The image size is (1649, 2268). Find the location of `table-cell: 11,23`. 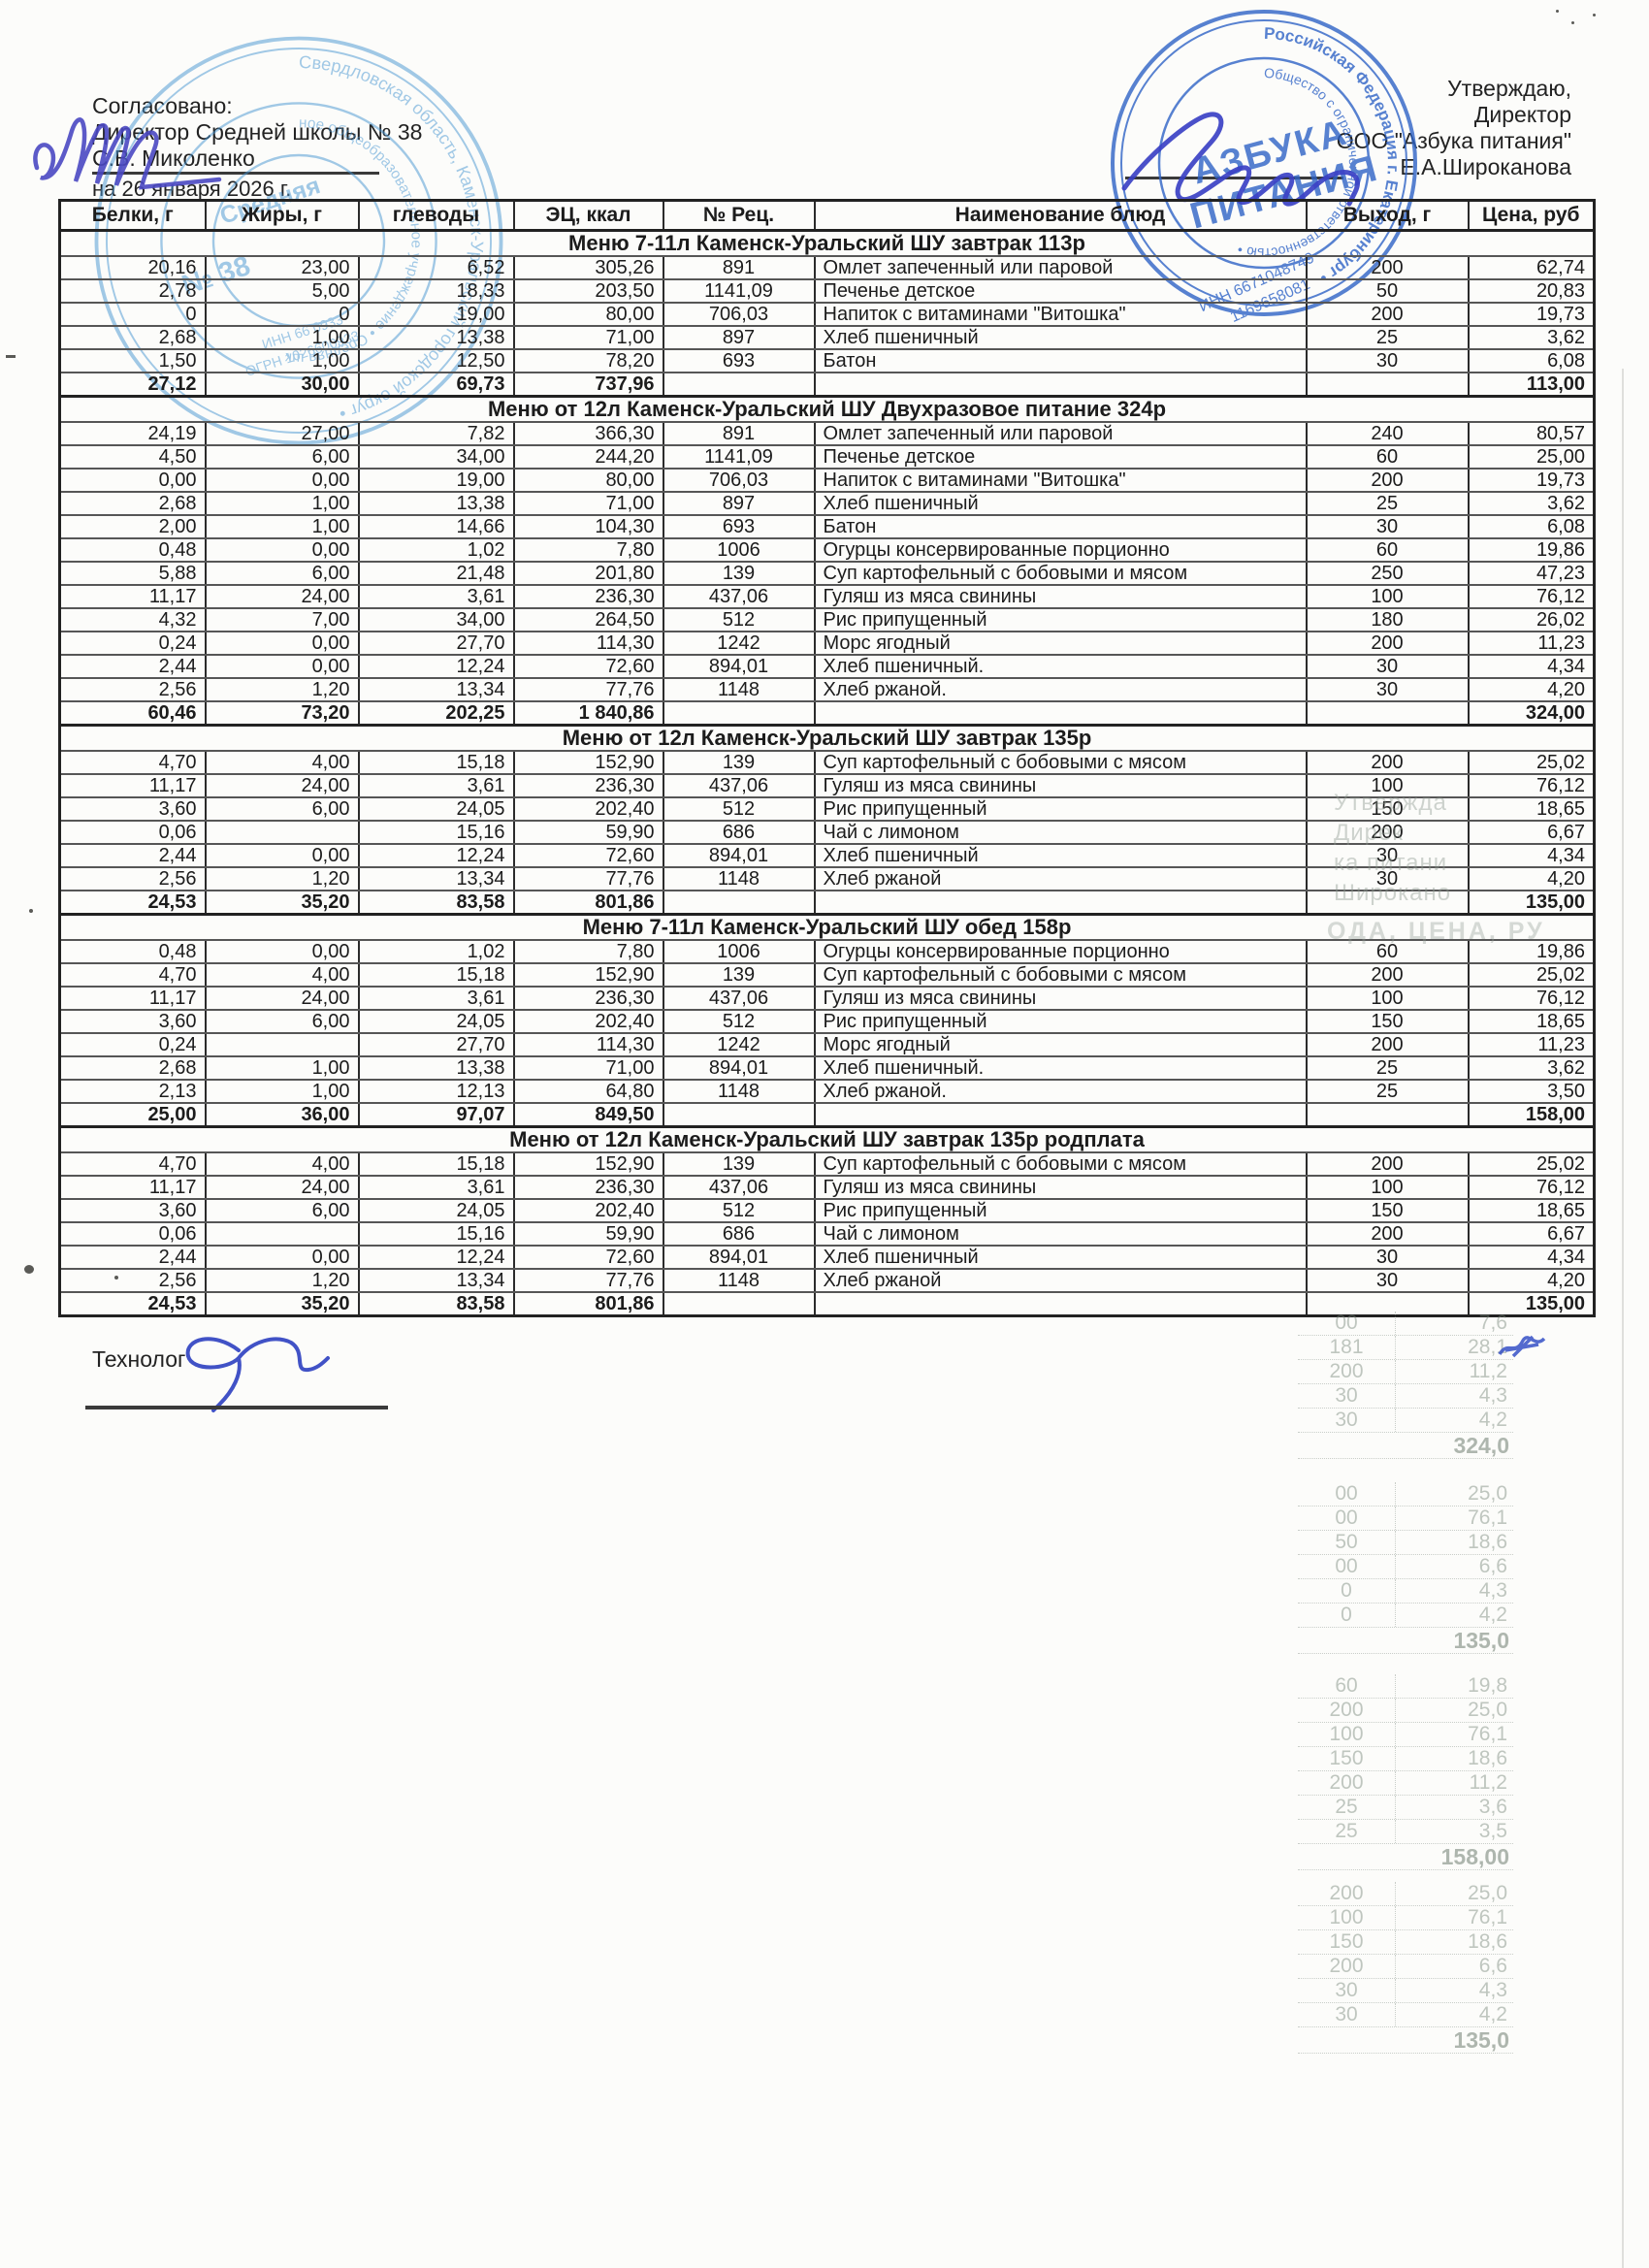

table-cell: 11,23 is located at coordinates (1531, 643).